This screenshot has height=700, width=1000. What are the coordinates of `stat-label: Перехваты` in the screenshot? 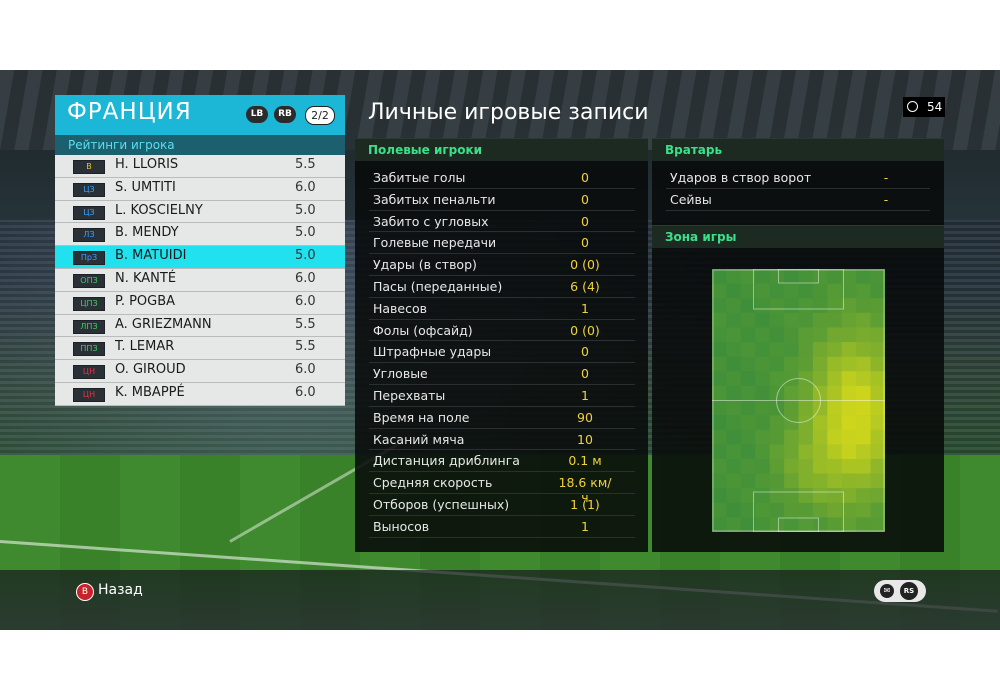 It's located at (409, 395).